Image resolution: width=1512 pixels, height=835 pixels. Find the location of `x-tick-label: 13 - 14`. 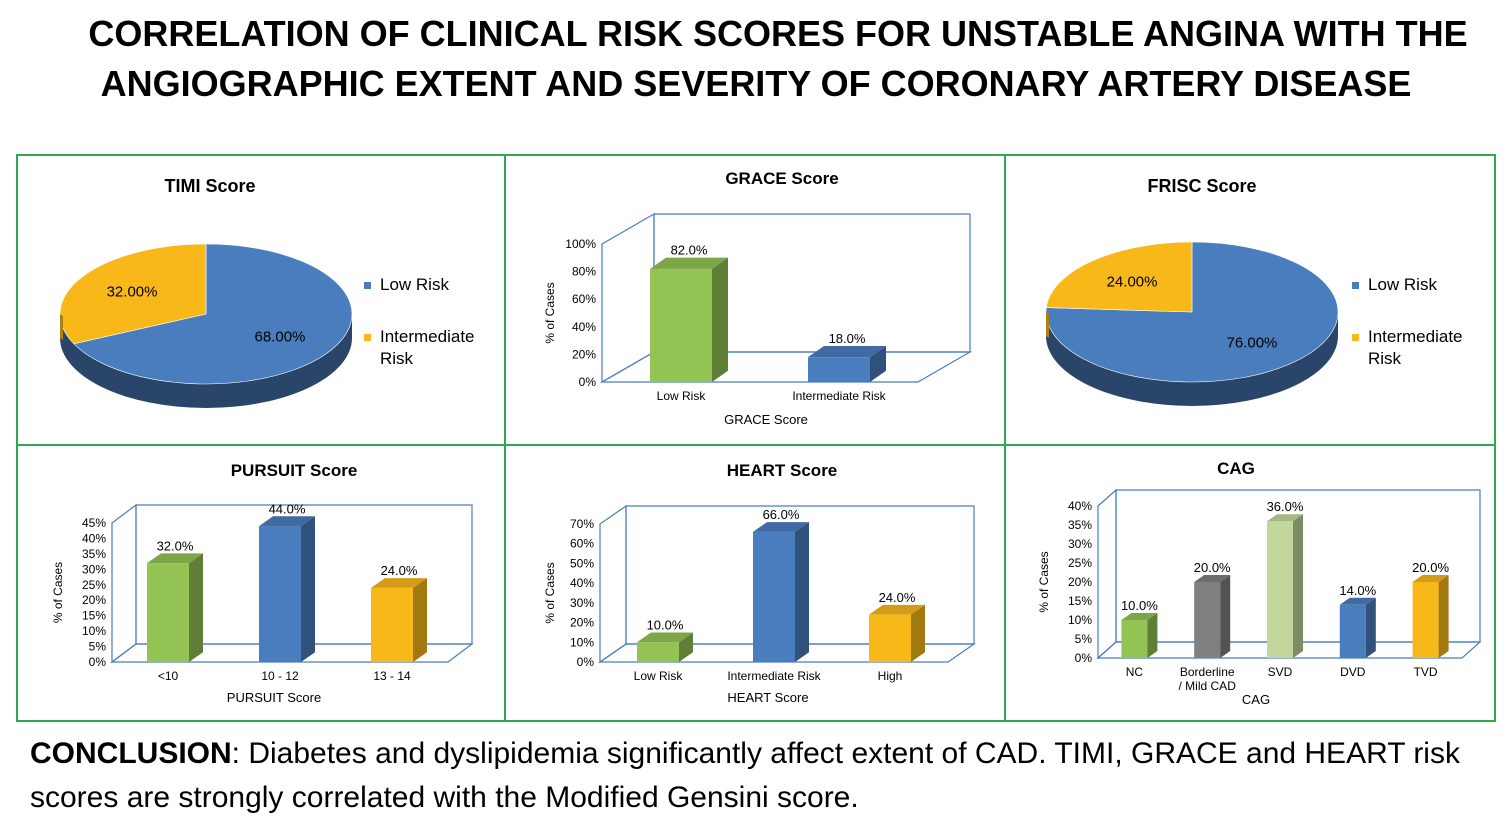

x-tick-label: 13 - 14 is located at coordinates (392, 676).